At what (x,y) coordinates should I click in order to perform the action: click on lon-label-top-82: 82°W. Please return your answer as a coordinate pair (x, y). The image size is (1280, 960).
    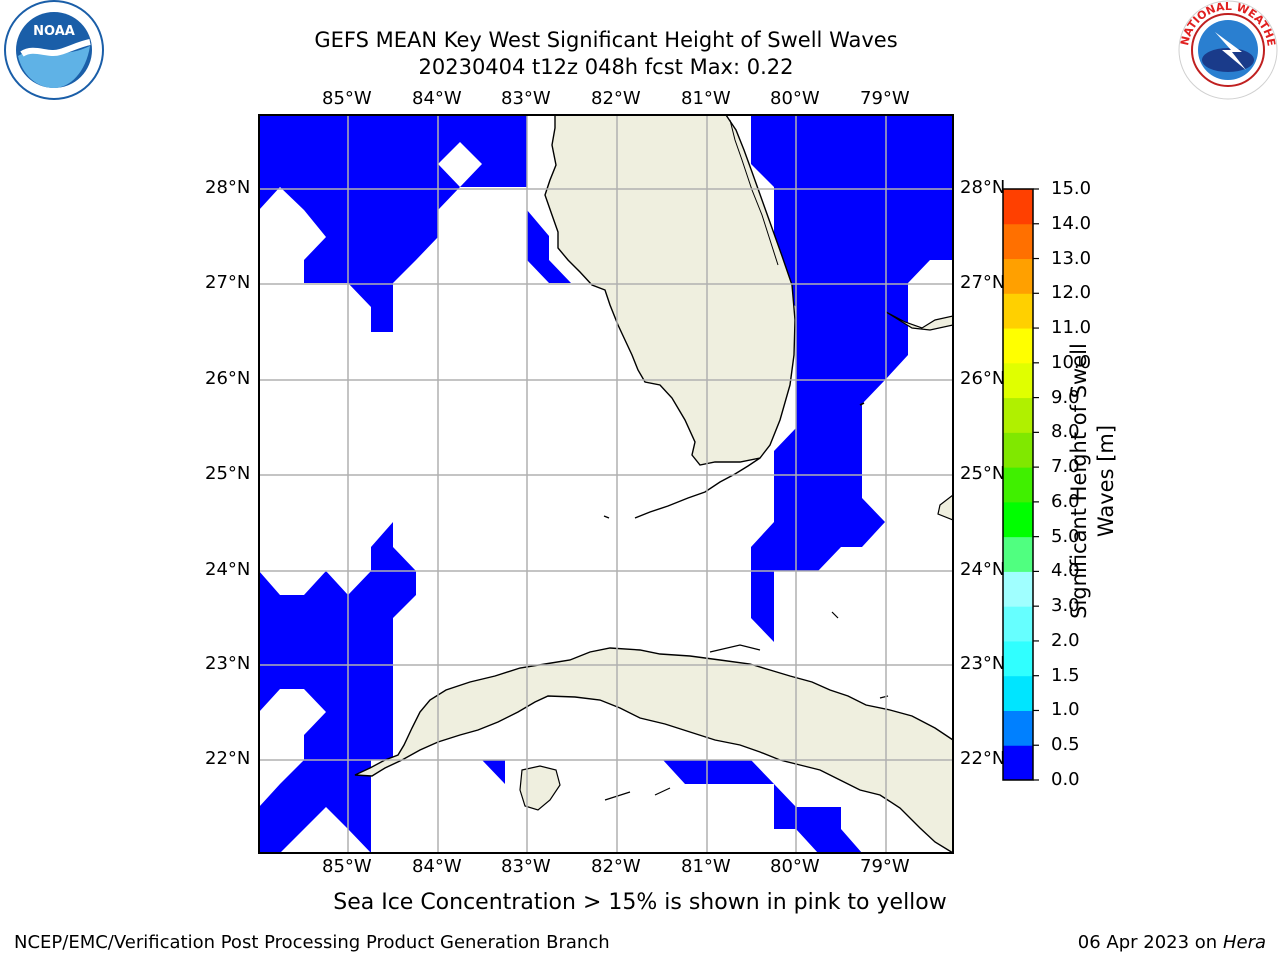
    Looking at the image, I should click on (616, 98).